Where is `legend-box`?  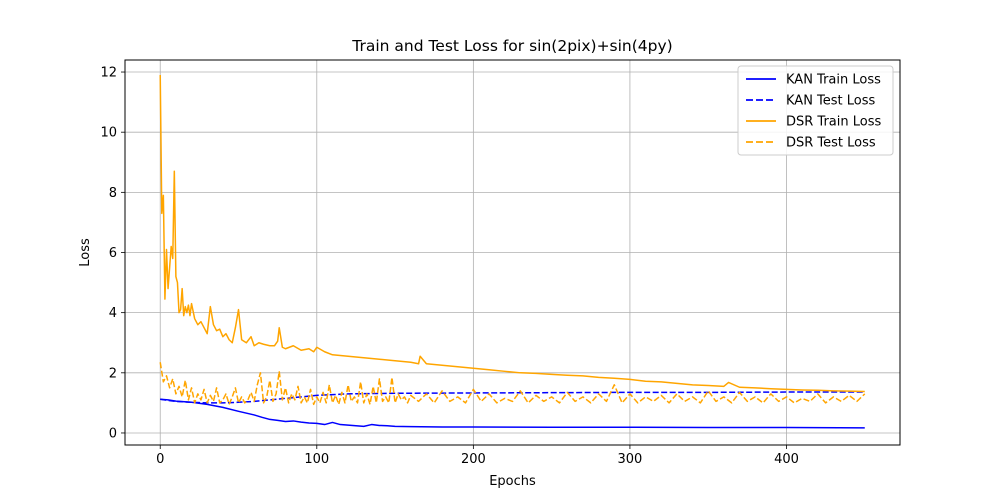 legend-box is located at coordinates (815, 110).